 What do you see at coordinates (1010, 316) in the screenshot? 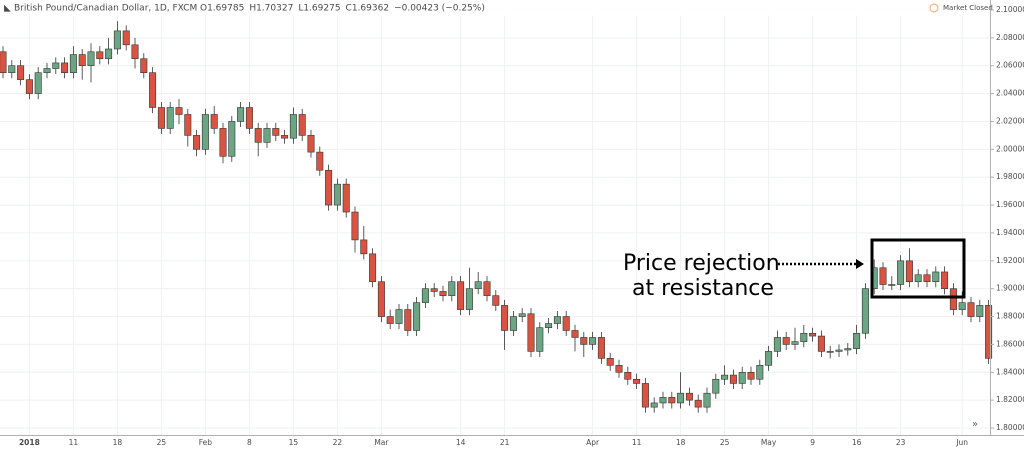
I see `y-tick-label: 1.88000` at bounding box center [1010, 316].